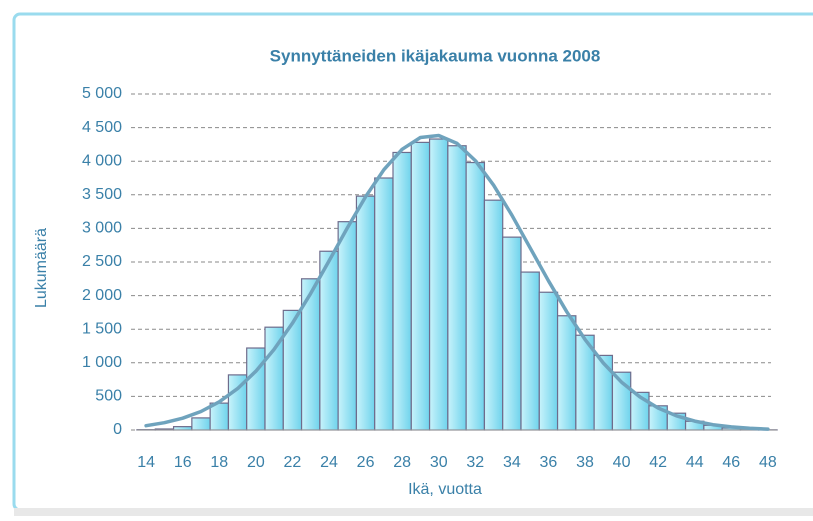 The image size is (813, 521). Describe the element at coordinates (41, 268) in the screenshot. I see `y-axis-label: Lukumäärä` at that location.